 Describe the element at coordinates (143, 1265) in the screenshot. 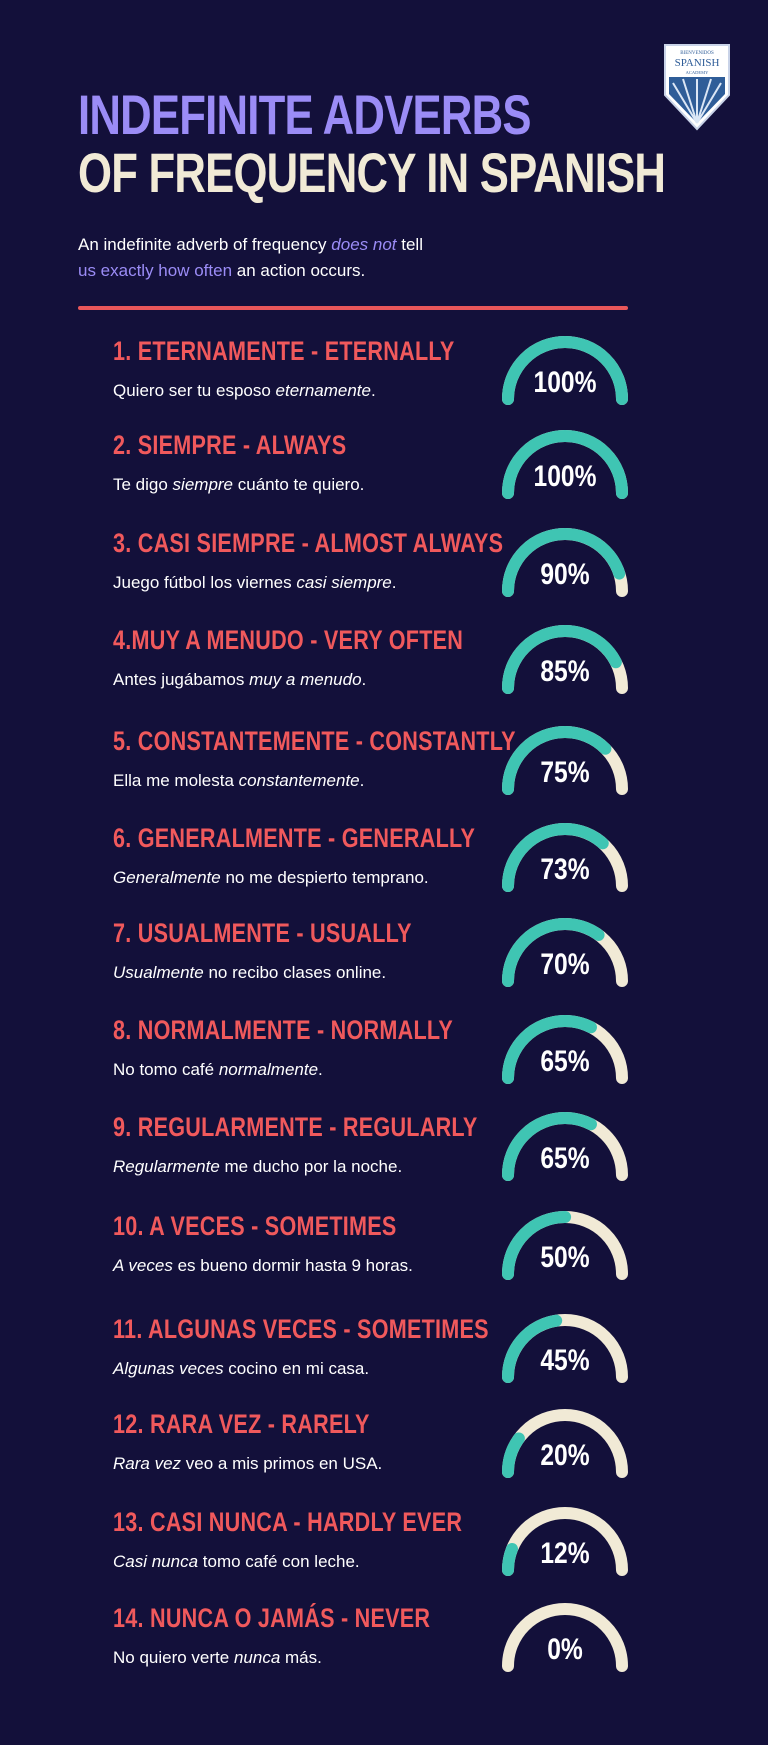

I see `sentence-adverb: A veces` at that location.